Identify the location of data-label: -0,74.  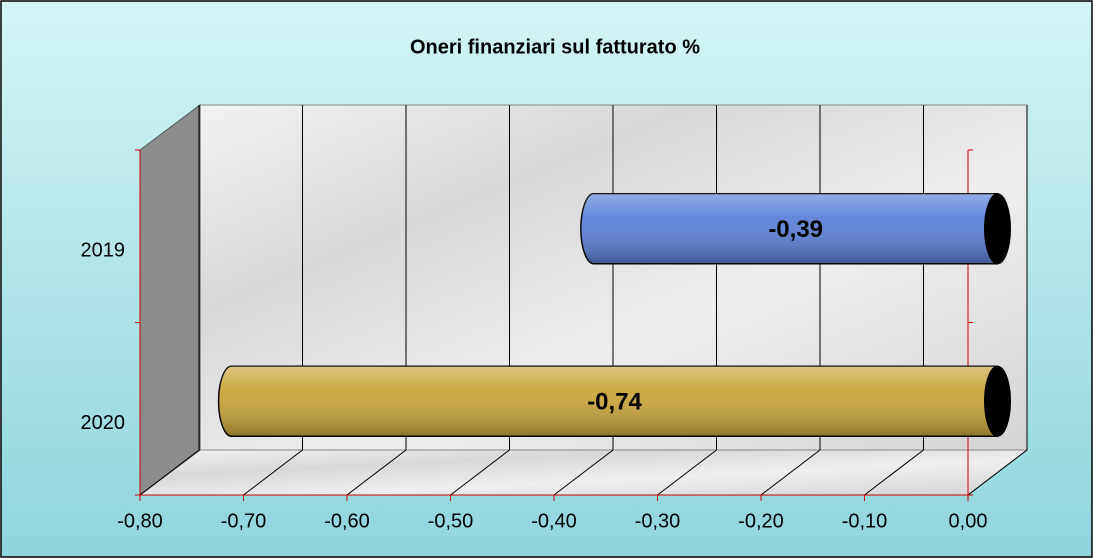
(614, 402).